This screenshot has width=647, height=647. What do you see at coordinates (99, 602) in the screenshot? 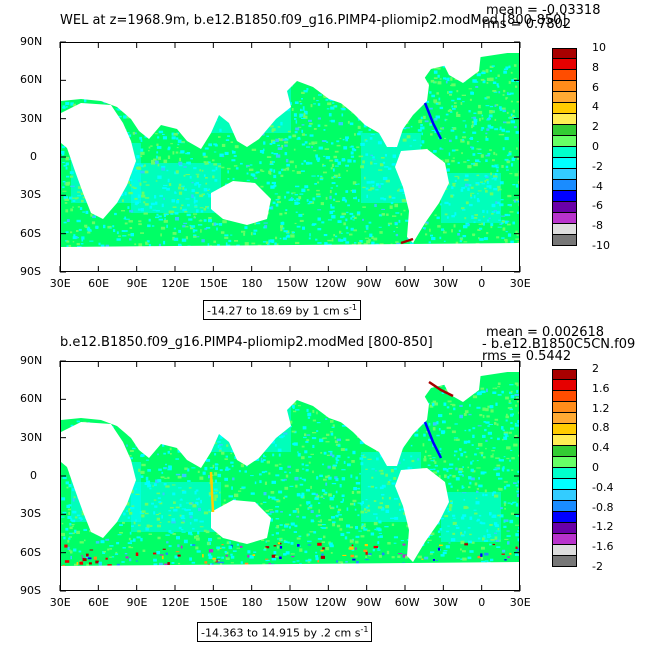
I see `lon-label: 60E` at bounding box center [99, 602].